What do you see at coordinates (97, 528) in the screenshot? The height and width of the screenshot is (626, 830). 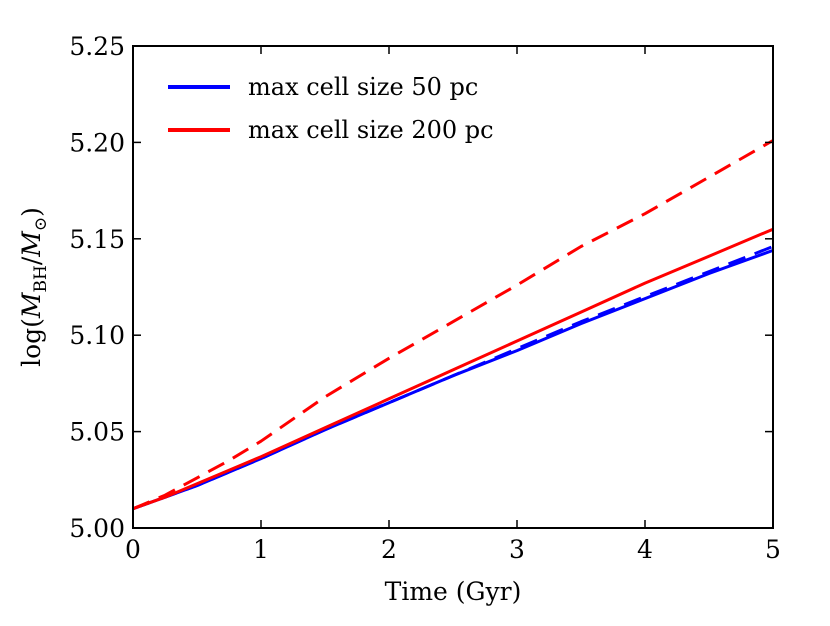 I see `y-tick-label: 5.00` at bounding box center [97, 528].